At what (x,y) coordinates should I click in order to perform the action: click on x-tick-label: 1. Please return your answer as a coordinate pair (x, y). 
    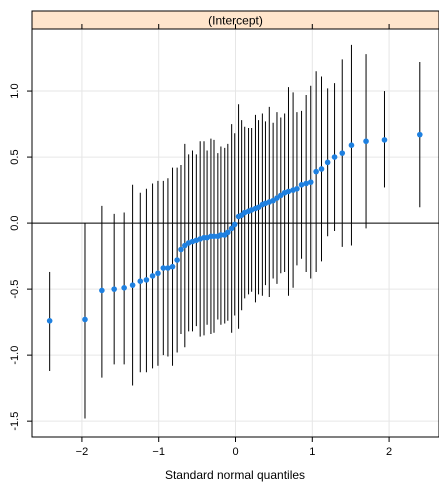
    Looking at the image, I should click on (312, 452).